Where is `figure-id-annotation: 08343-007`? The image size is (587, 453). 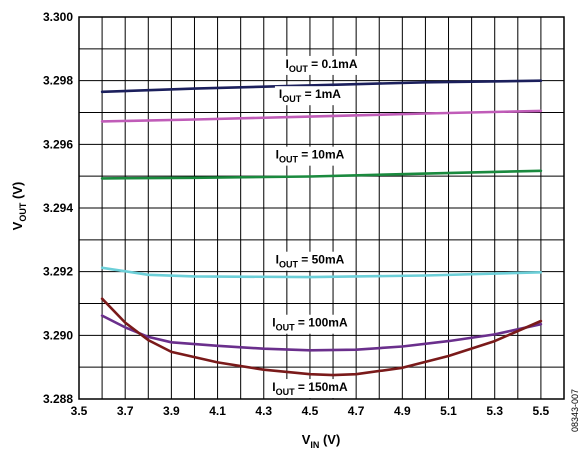 figure-id-annotation: 08343-007 is located at coordinates (575, 410).